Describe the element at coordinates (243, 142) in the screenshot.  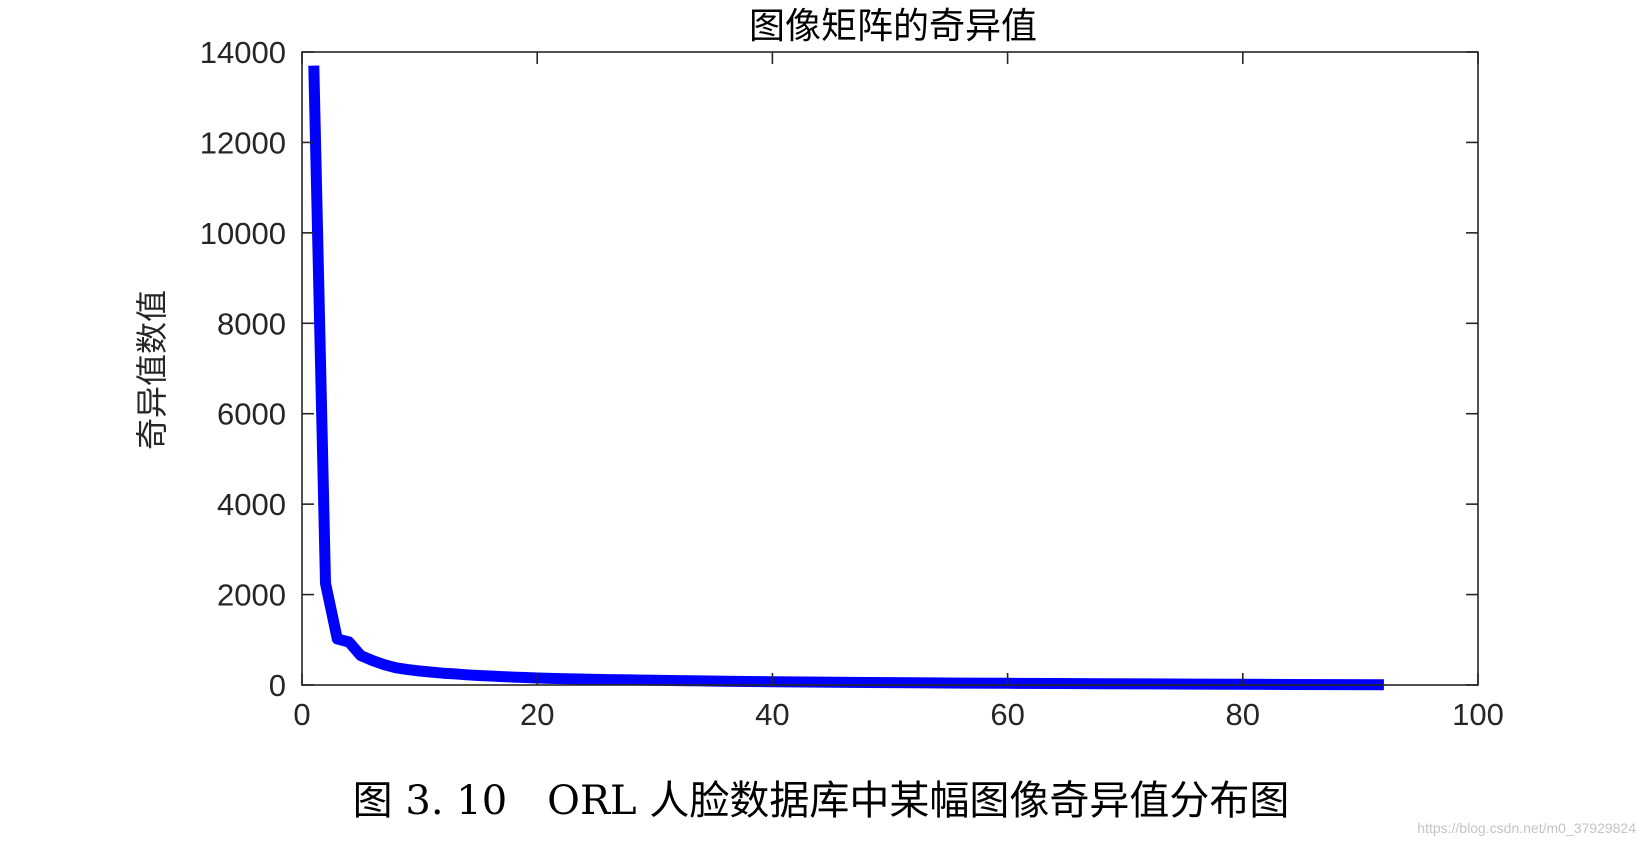
I see `y-tick-label-6: 12000` at that location.